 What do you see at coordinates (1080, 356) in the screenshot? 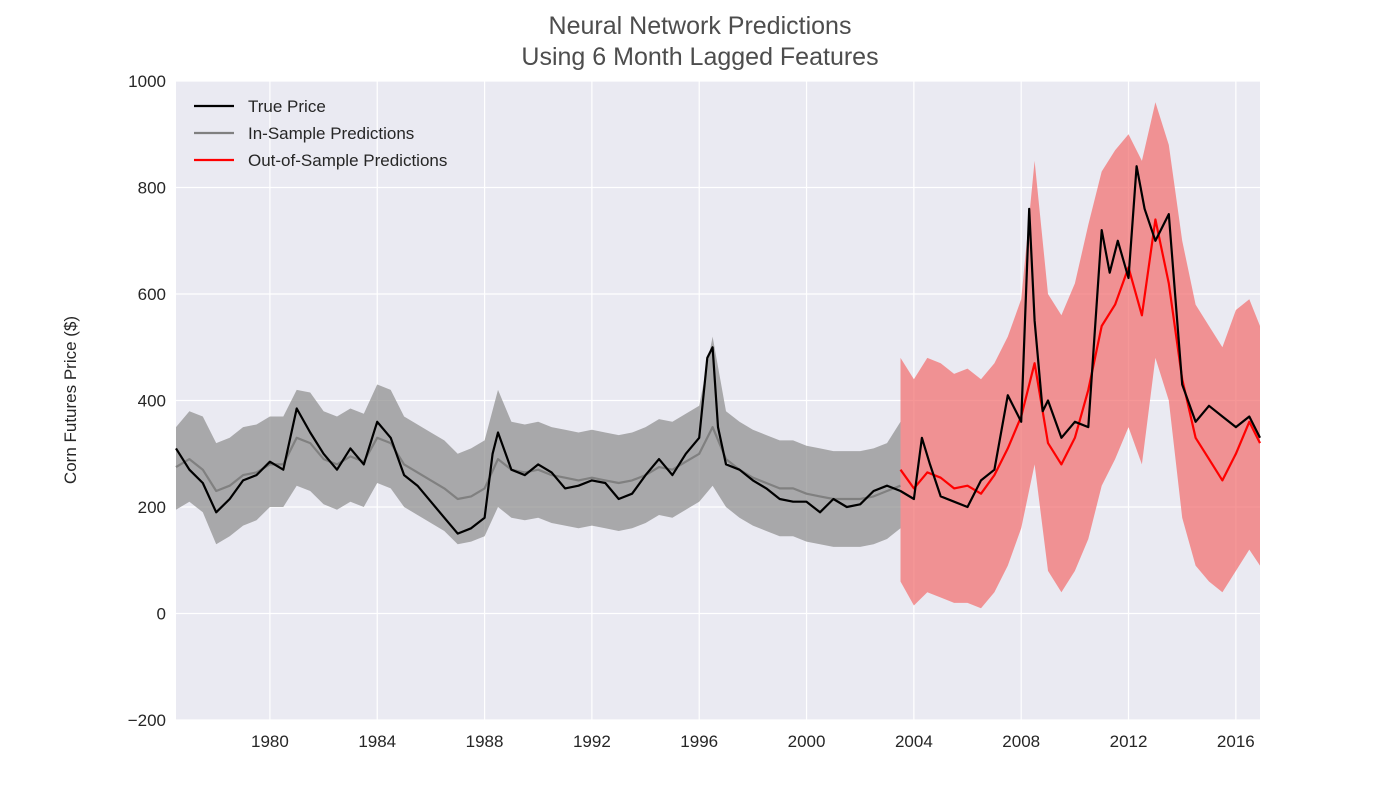
I see `line-out-of-sample` at bounding box center [1080, 356].